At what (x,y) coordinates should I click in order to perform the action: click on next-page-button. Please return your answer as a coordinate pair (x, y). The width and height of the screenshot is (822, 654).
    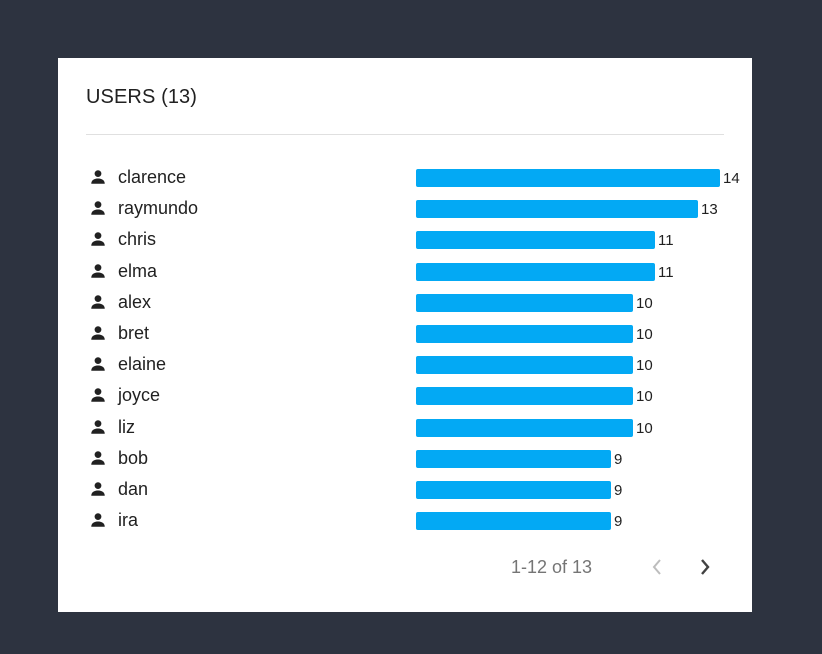
    Looking at the image, I should click on (705, 567).